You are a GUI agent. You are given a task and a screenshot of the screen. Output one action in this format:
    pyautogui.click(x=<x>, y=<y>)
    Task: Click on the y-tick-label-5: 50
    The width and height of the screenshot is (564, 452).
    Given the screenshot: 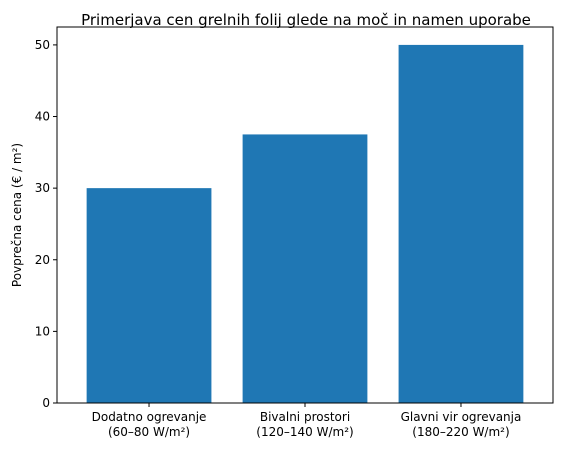 What is the action you would take?
    pyautogui.click(x=42, y=45)
    